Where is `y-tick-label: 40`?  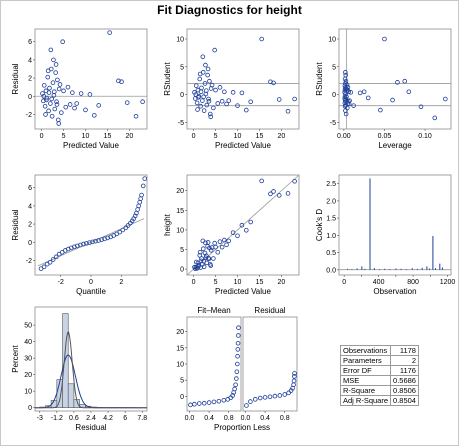
y-tick-label: 40 is located at coordinates (28, 342).